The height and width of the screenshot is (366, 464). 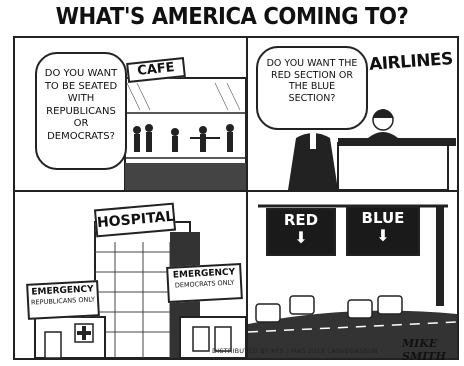 I want to click on blue-lane-sign: BLUE ⬇, so click(x=383, y=231).